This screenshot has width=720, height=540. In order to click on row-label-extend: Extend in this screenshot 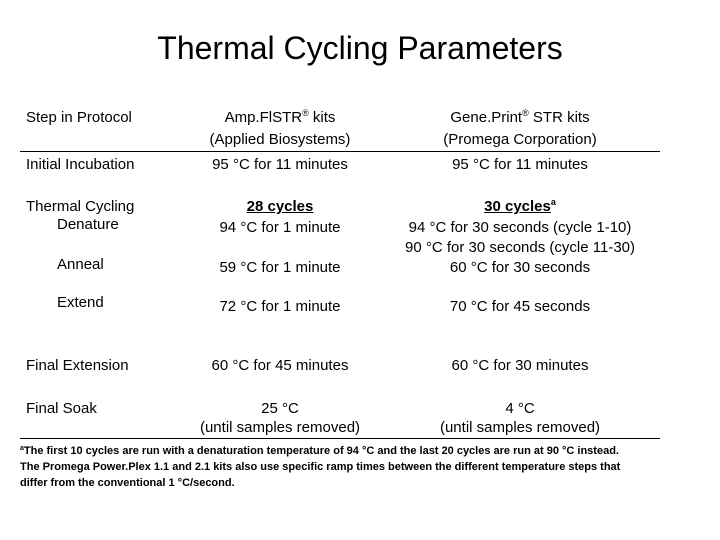, I will do `click(80, 302)`.